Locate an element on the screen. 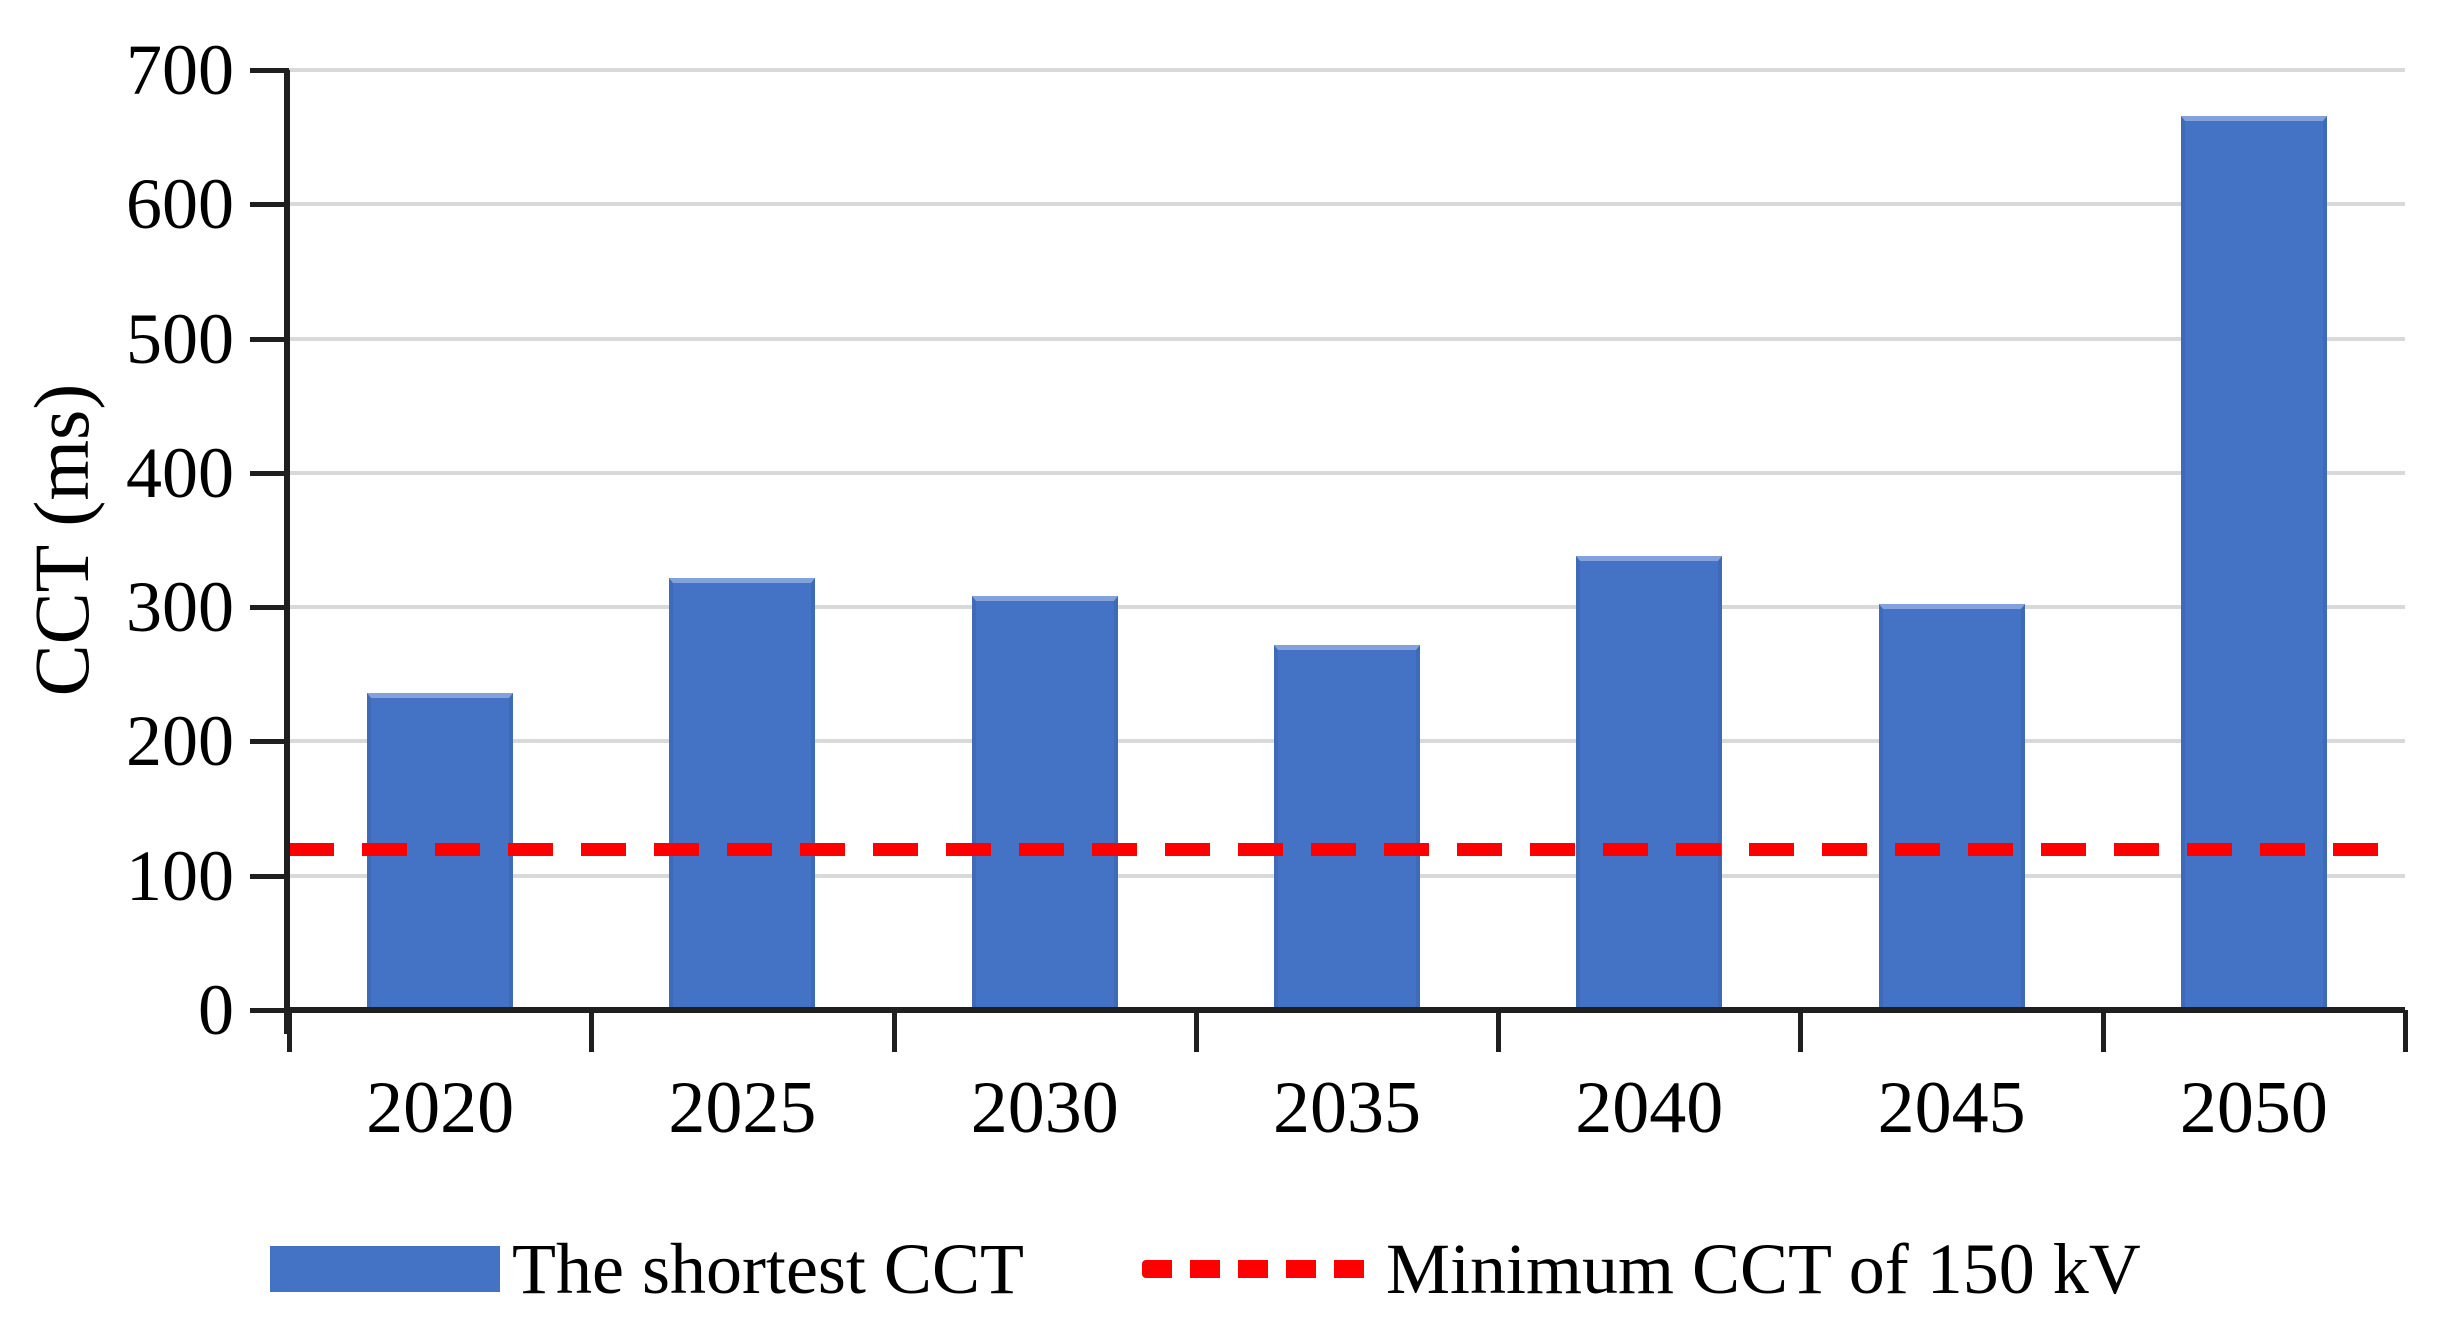 The width and height of the screenshot is (2443, 1323). legend-dash-swatch is located at coordinates (1257, 1269).